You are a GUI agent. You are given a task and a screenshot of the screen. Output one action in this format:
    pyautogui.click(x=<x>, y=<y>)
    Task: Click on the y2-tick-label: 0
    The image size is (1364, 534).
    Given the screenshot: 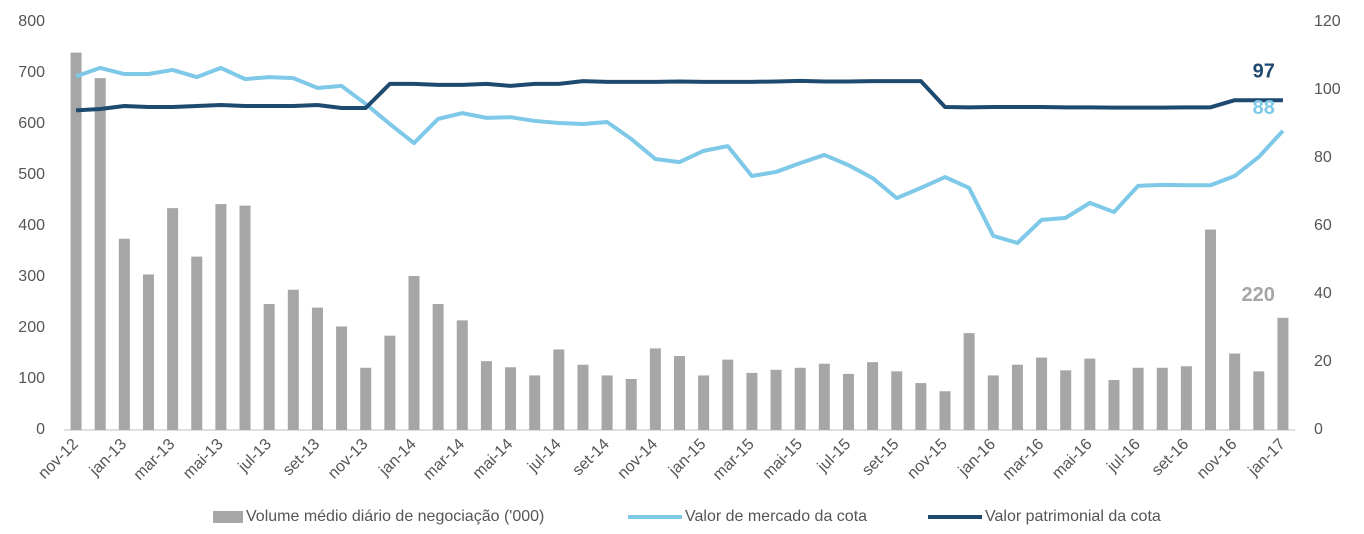 What is the action you would take?
    pyautogui.click(x=1318, y=429)
    